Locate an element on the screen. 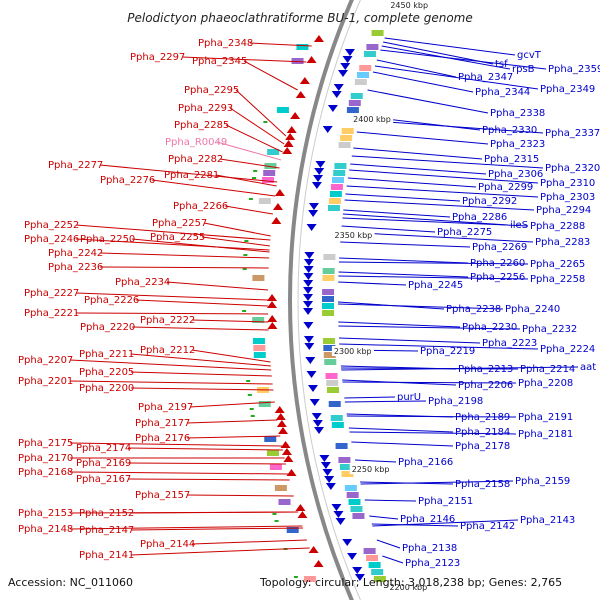  right-gene-label: Ppha_2189 is located at coordinates (482, 417).